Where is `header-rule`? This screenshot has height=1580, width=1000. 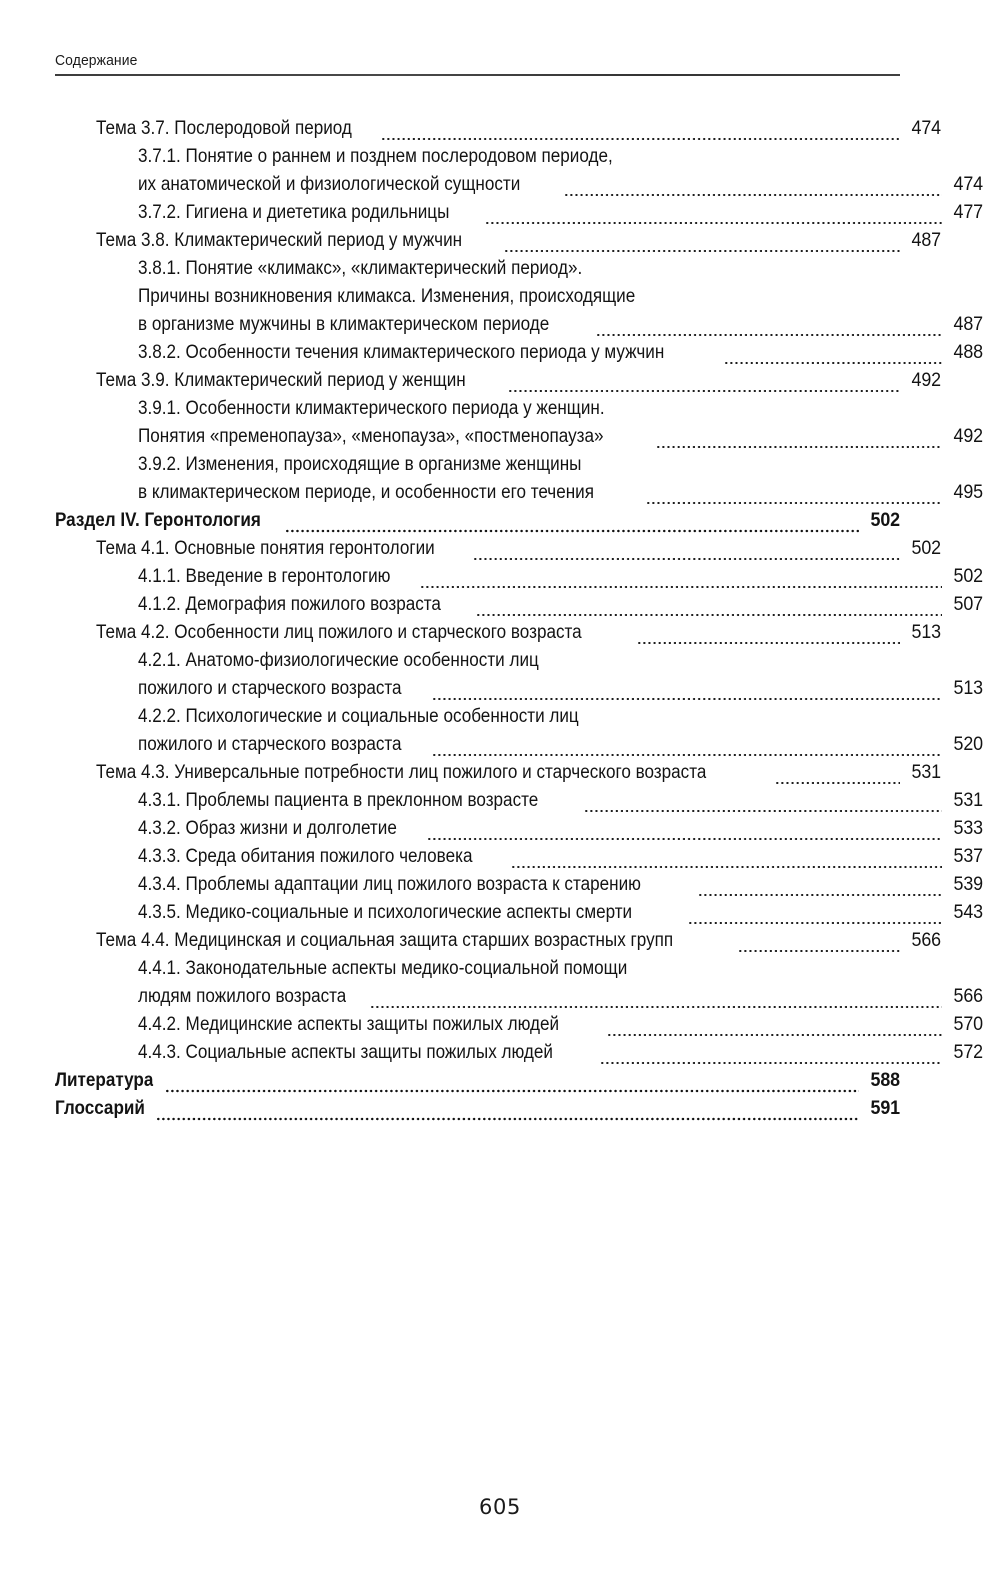
header-rule is located at coordinates (477, 75).